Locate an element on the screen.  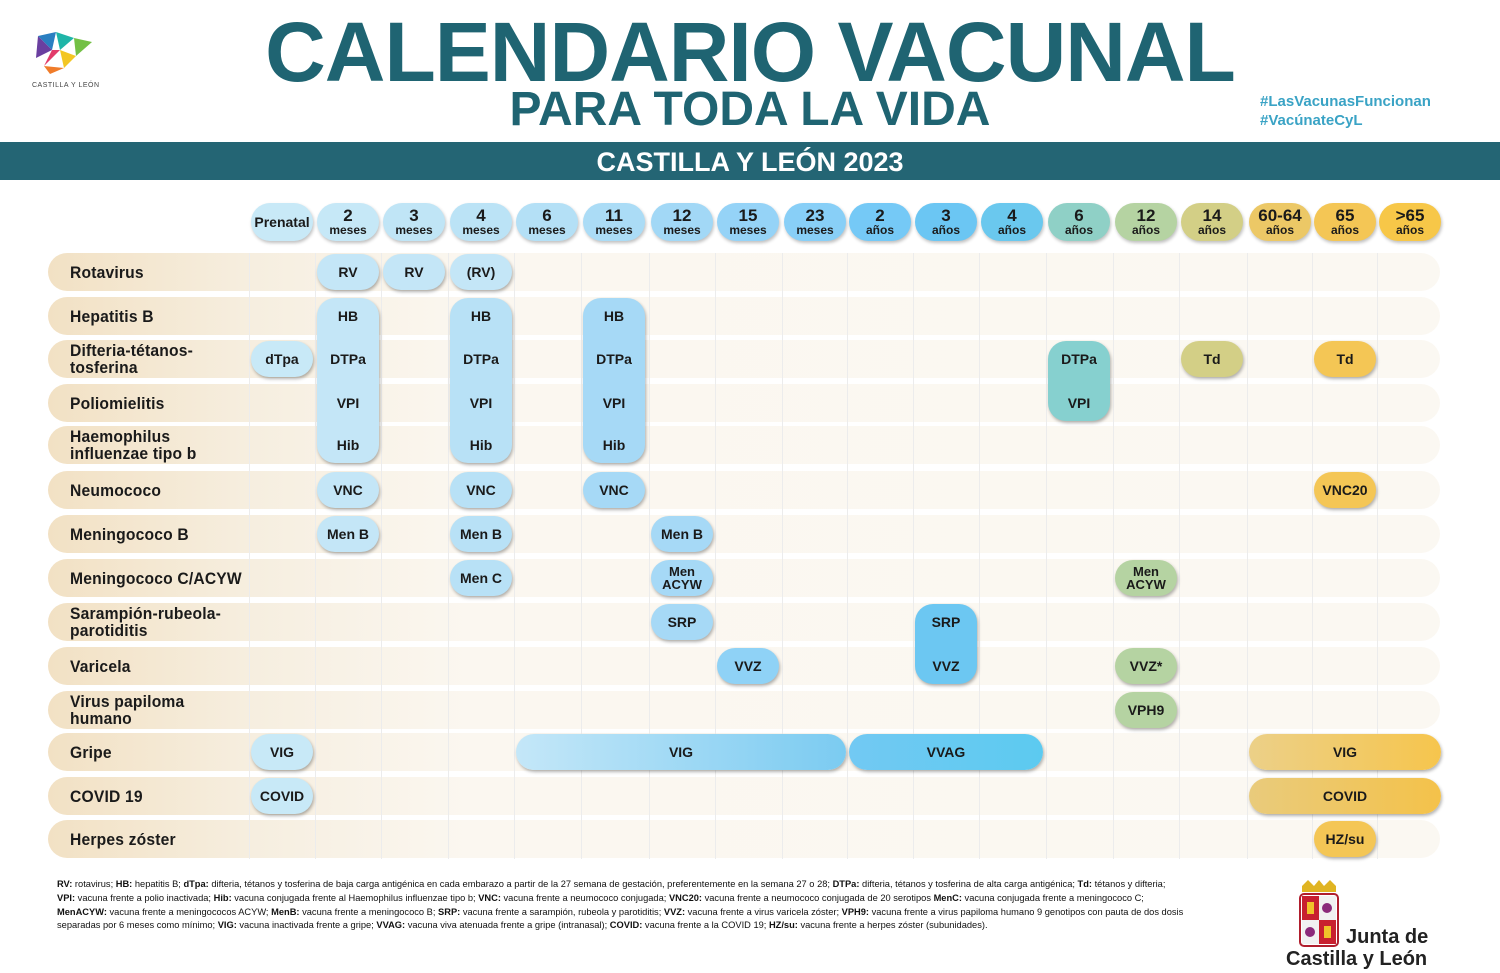
srp-vvz-3a-label: SRP is located at coordinates (946, 622).